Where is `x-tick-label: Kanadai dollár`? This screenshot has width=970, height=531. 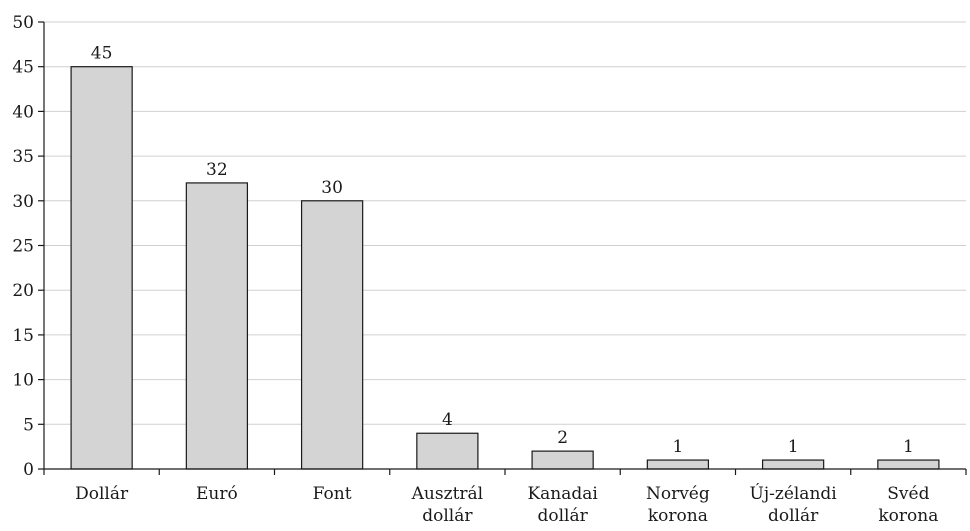
x-tick-label: Kanadai dollár is located at coordinates (562, 505).